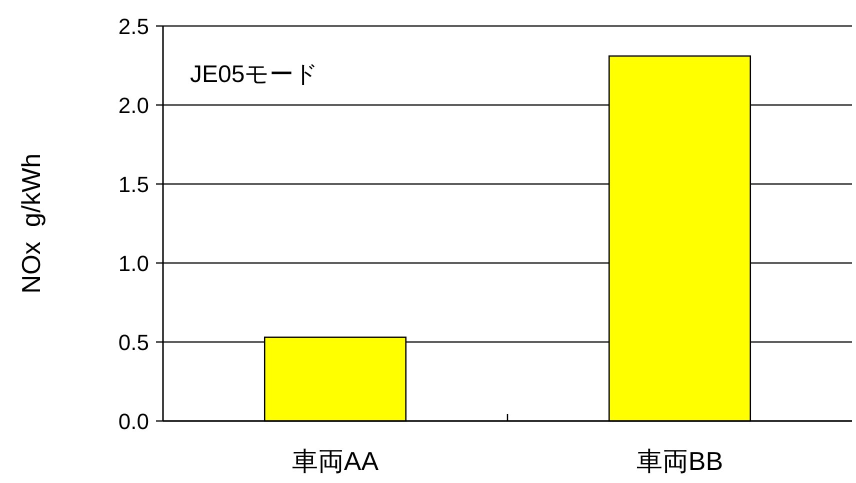 The height and width of the screenshot is (483, 856). I want to click on y-tick-label: 2.0, so click(133, 105).